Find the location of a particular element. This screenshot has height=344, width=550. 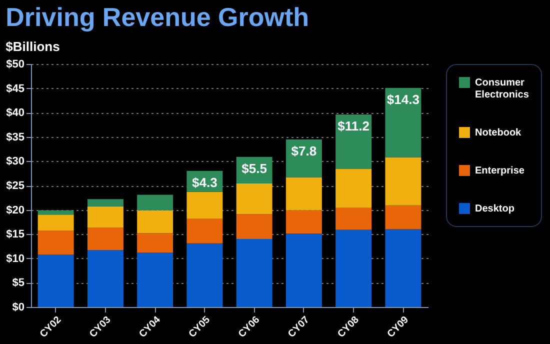

data-label: $11.2 is located at coordinates (354, 126).